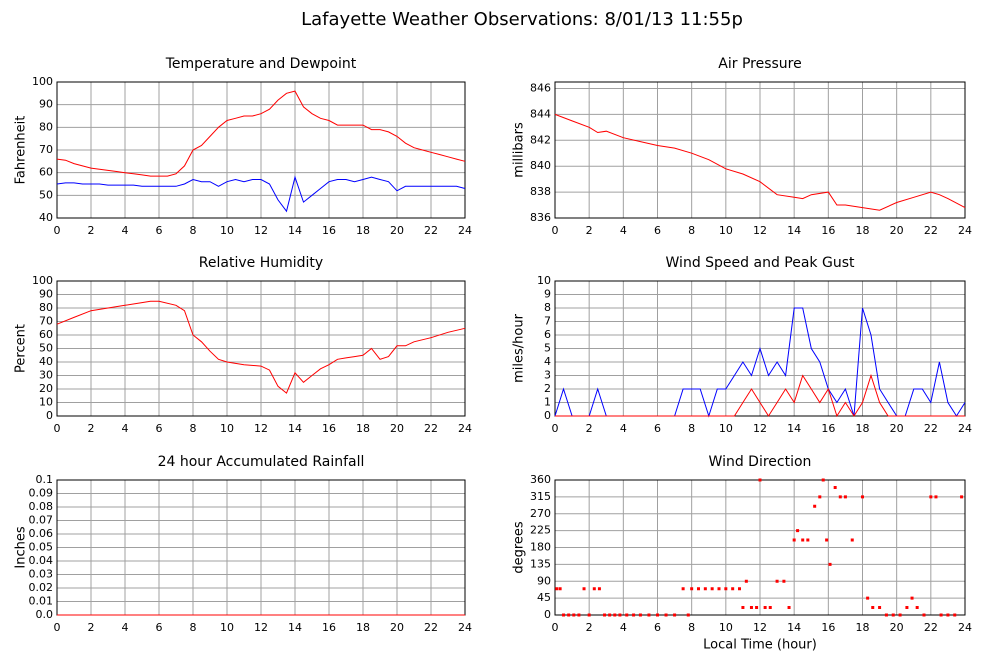 This screenshot has height=659, width=999. Describe the element at coordinates (46, 321) in the screenshot. I see `y-tick-label: 70` at that location.